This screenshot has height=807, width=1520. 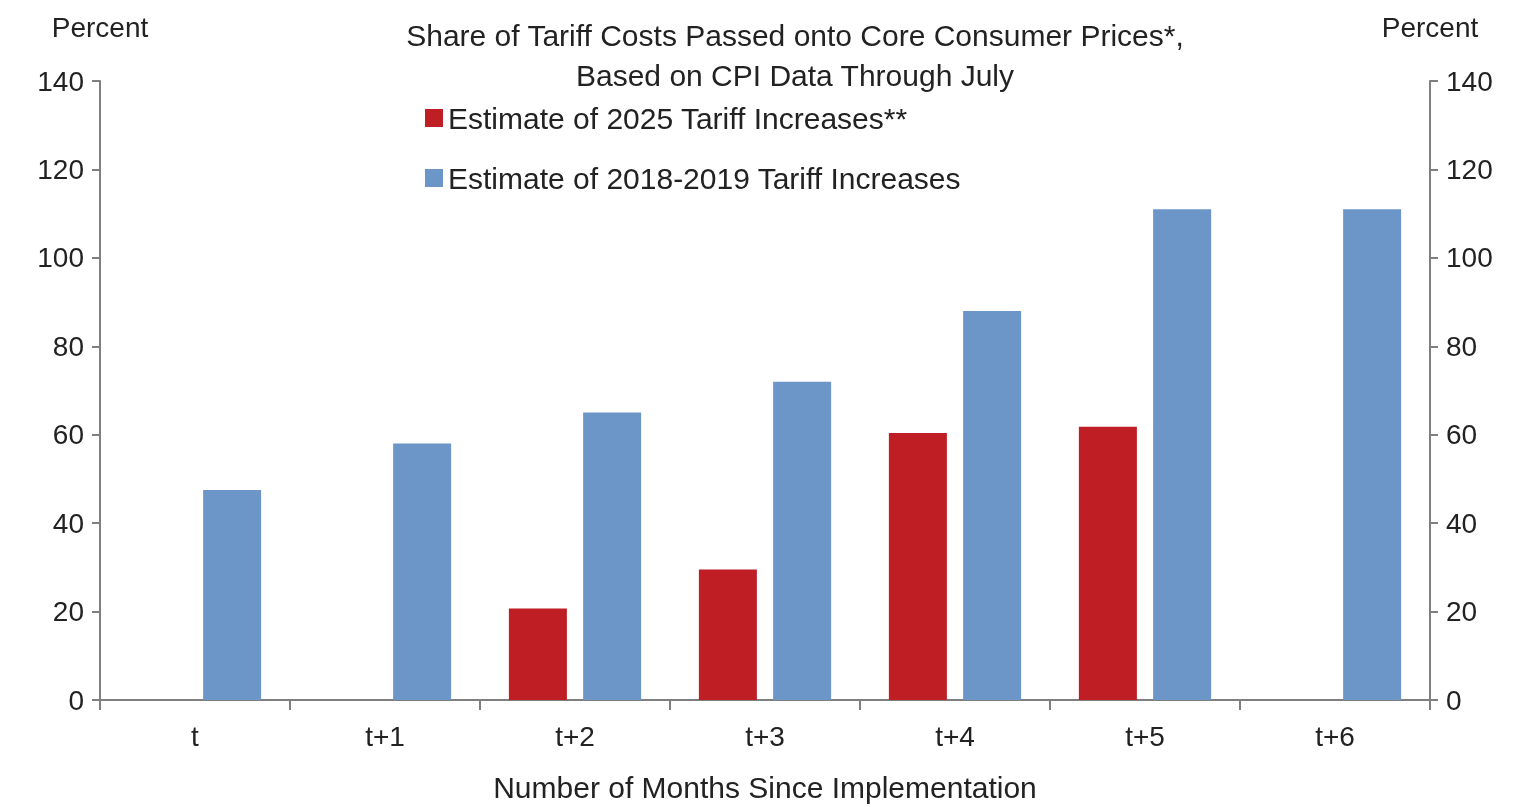 I want to click on y-tick-label: 0, so click(x=76, y=700).